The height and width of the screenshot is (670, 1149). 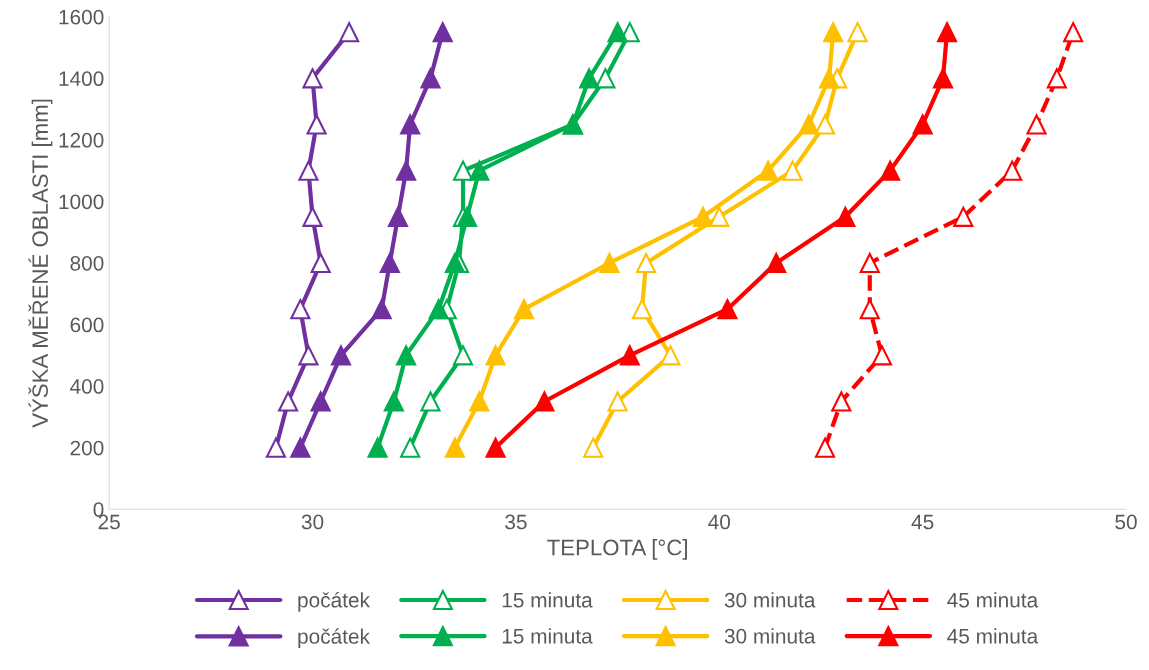 I want to click on x-tick-label: 45, so click(x=922, y=522).